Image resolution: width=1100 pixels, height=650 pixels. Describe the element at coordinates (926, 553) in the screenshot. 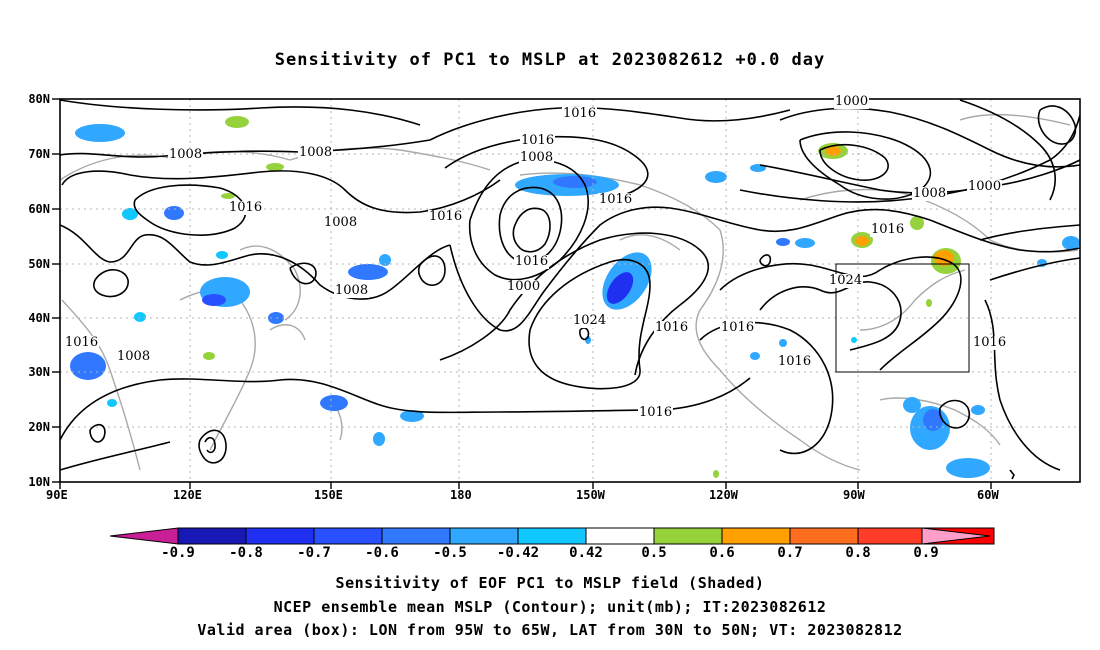

I see `colorbar-tick-label: 0.9` at that location.